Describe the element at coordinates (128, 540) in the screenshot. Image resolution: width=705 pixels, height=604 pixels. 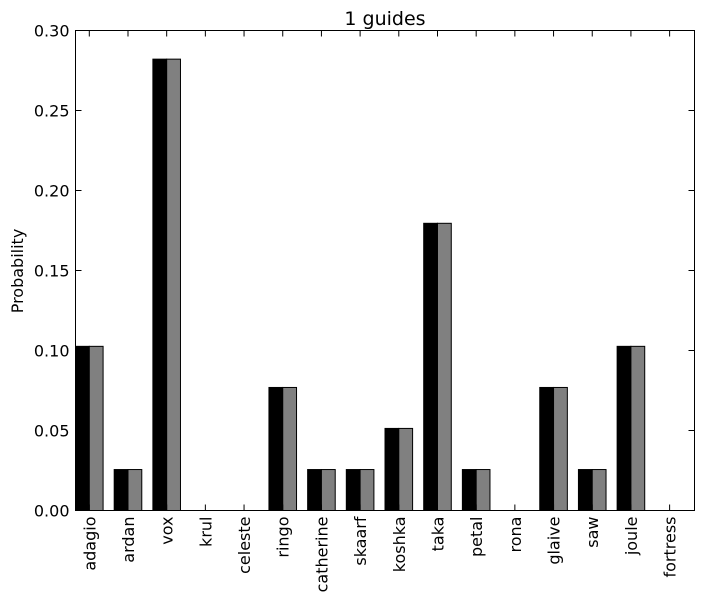
I see `x-tick-label-ardan: ardan` at that location.